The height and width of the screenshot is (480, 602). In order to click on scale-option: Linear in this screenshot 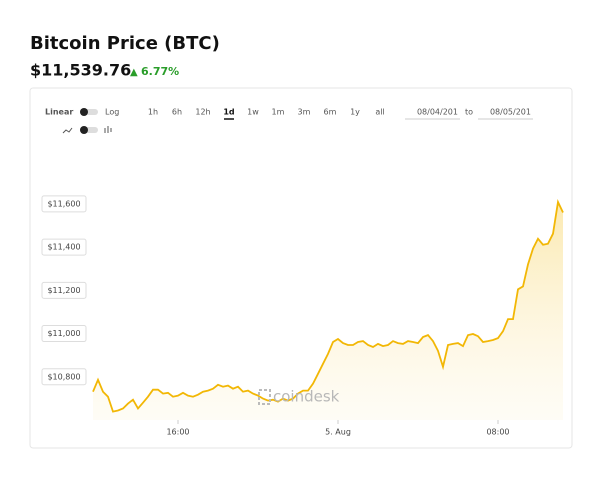, I will do `click(59, 112)`.